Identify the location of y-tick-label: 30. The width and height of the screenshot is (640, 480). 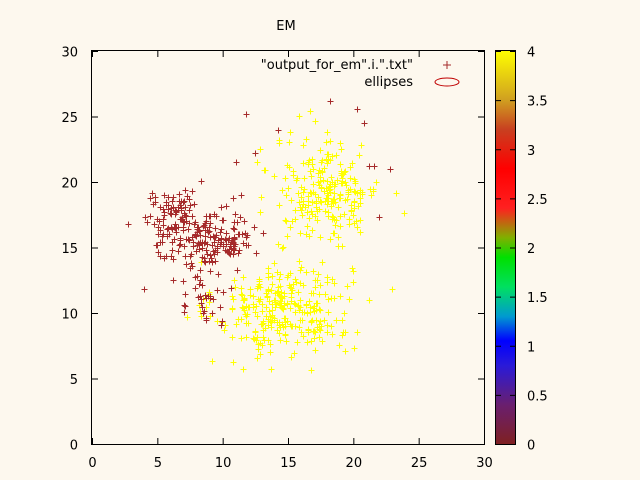
(69, 53).